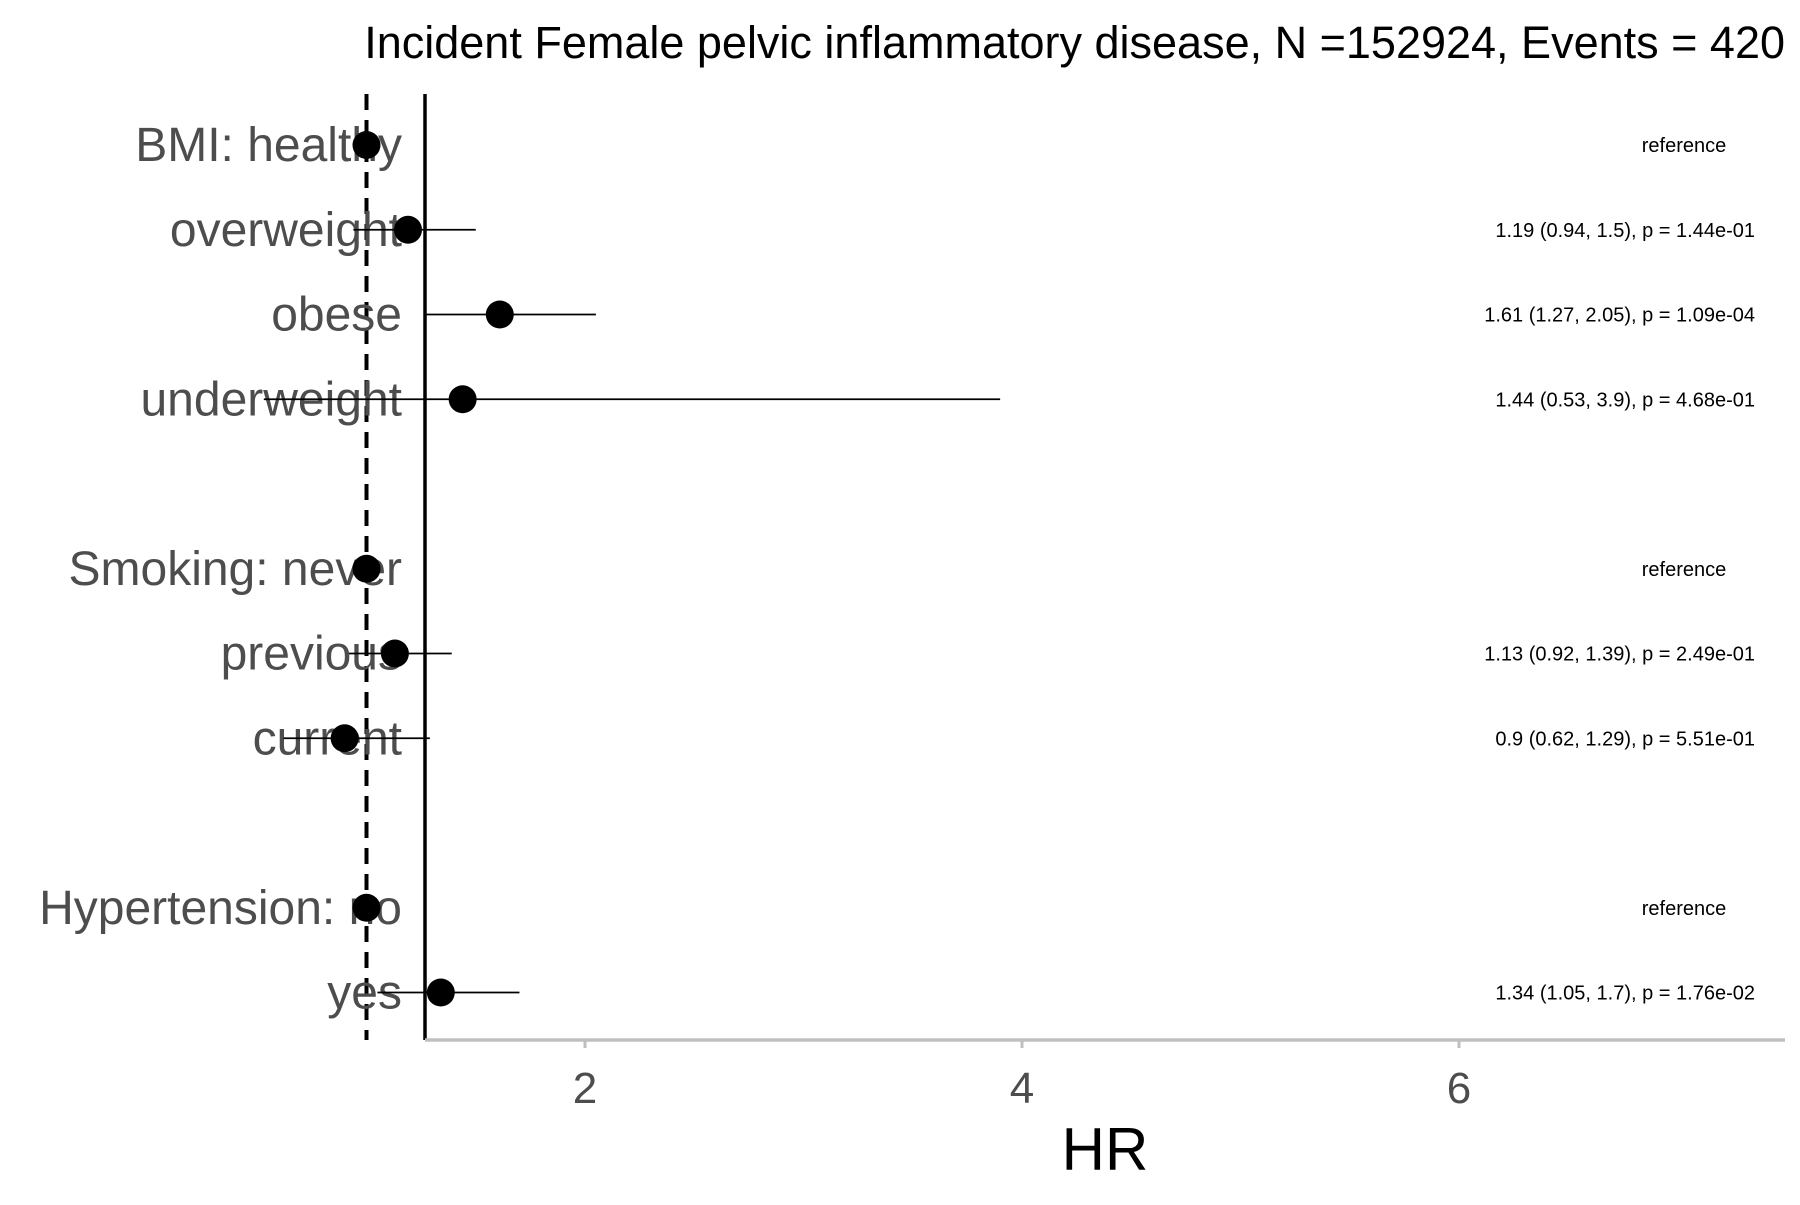 The image size is (1800, 1205). What do you see at coordinates (1619, 316) in the screenshot?
I see `row-annotation: 1.61 (1.27, 2.05), p = 1.09e-04` at bounding box center [1619, 316].